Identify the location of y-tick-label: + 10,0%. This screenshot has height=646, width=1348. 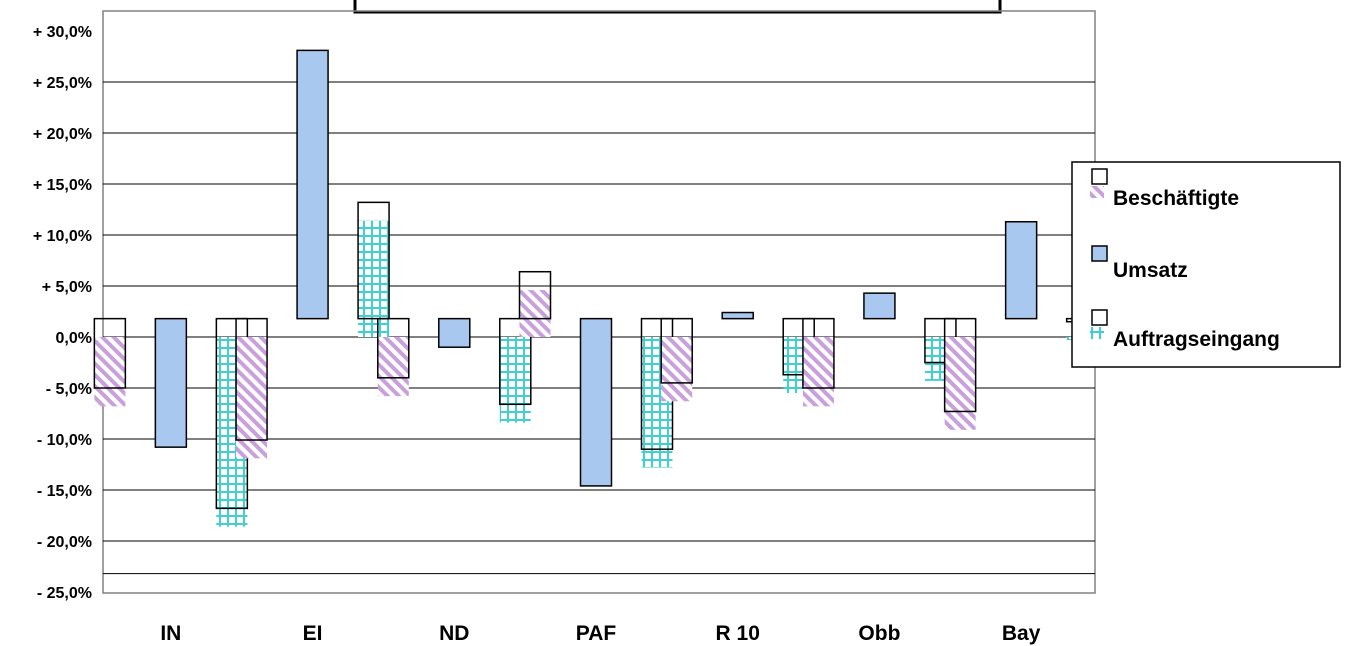
(62, 236).